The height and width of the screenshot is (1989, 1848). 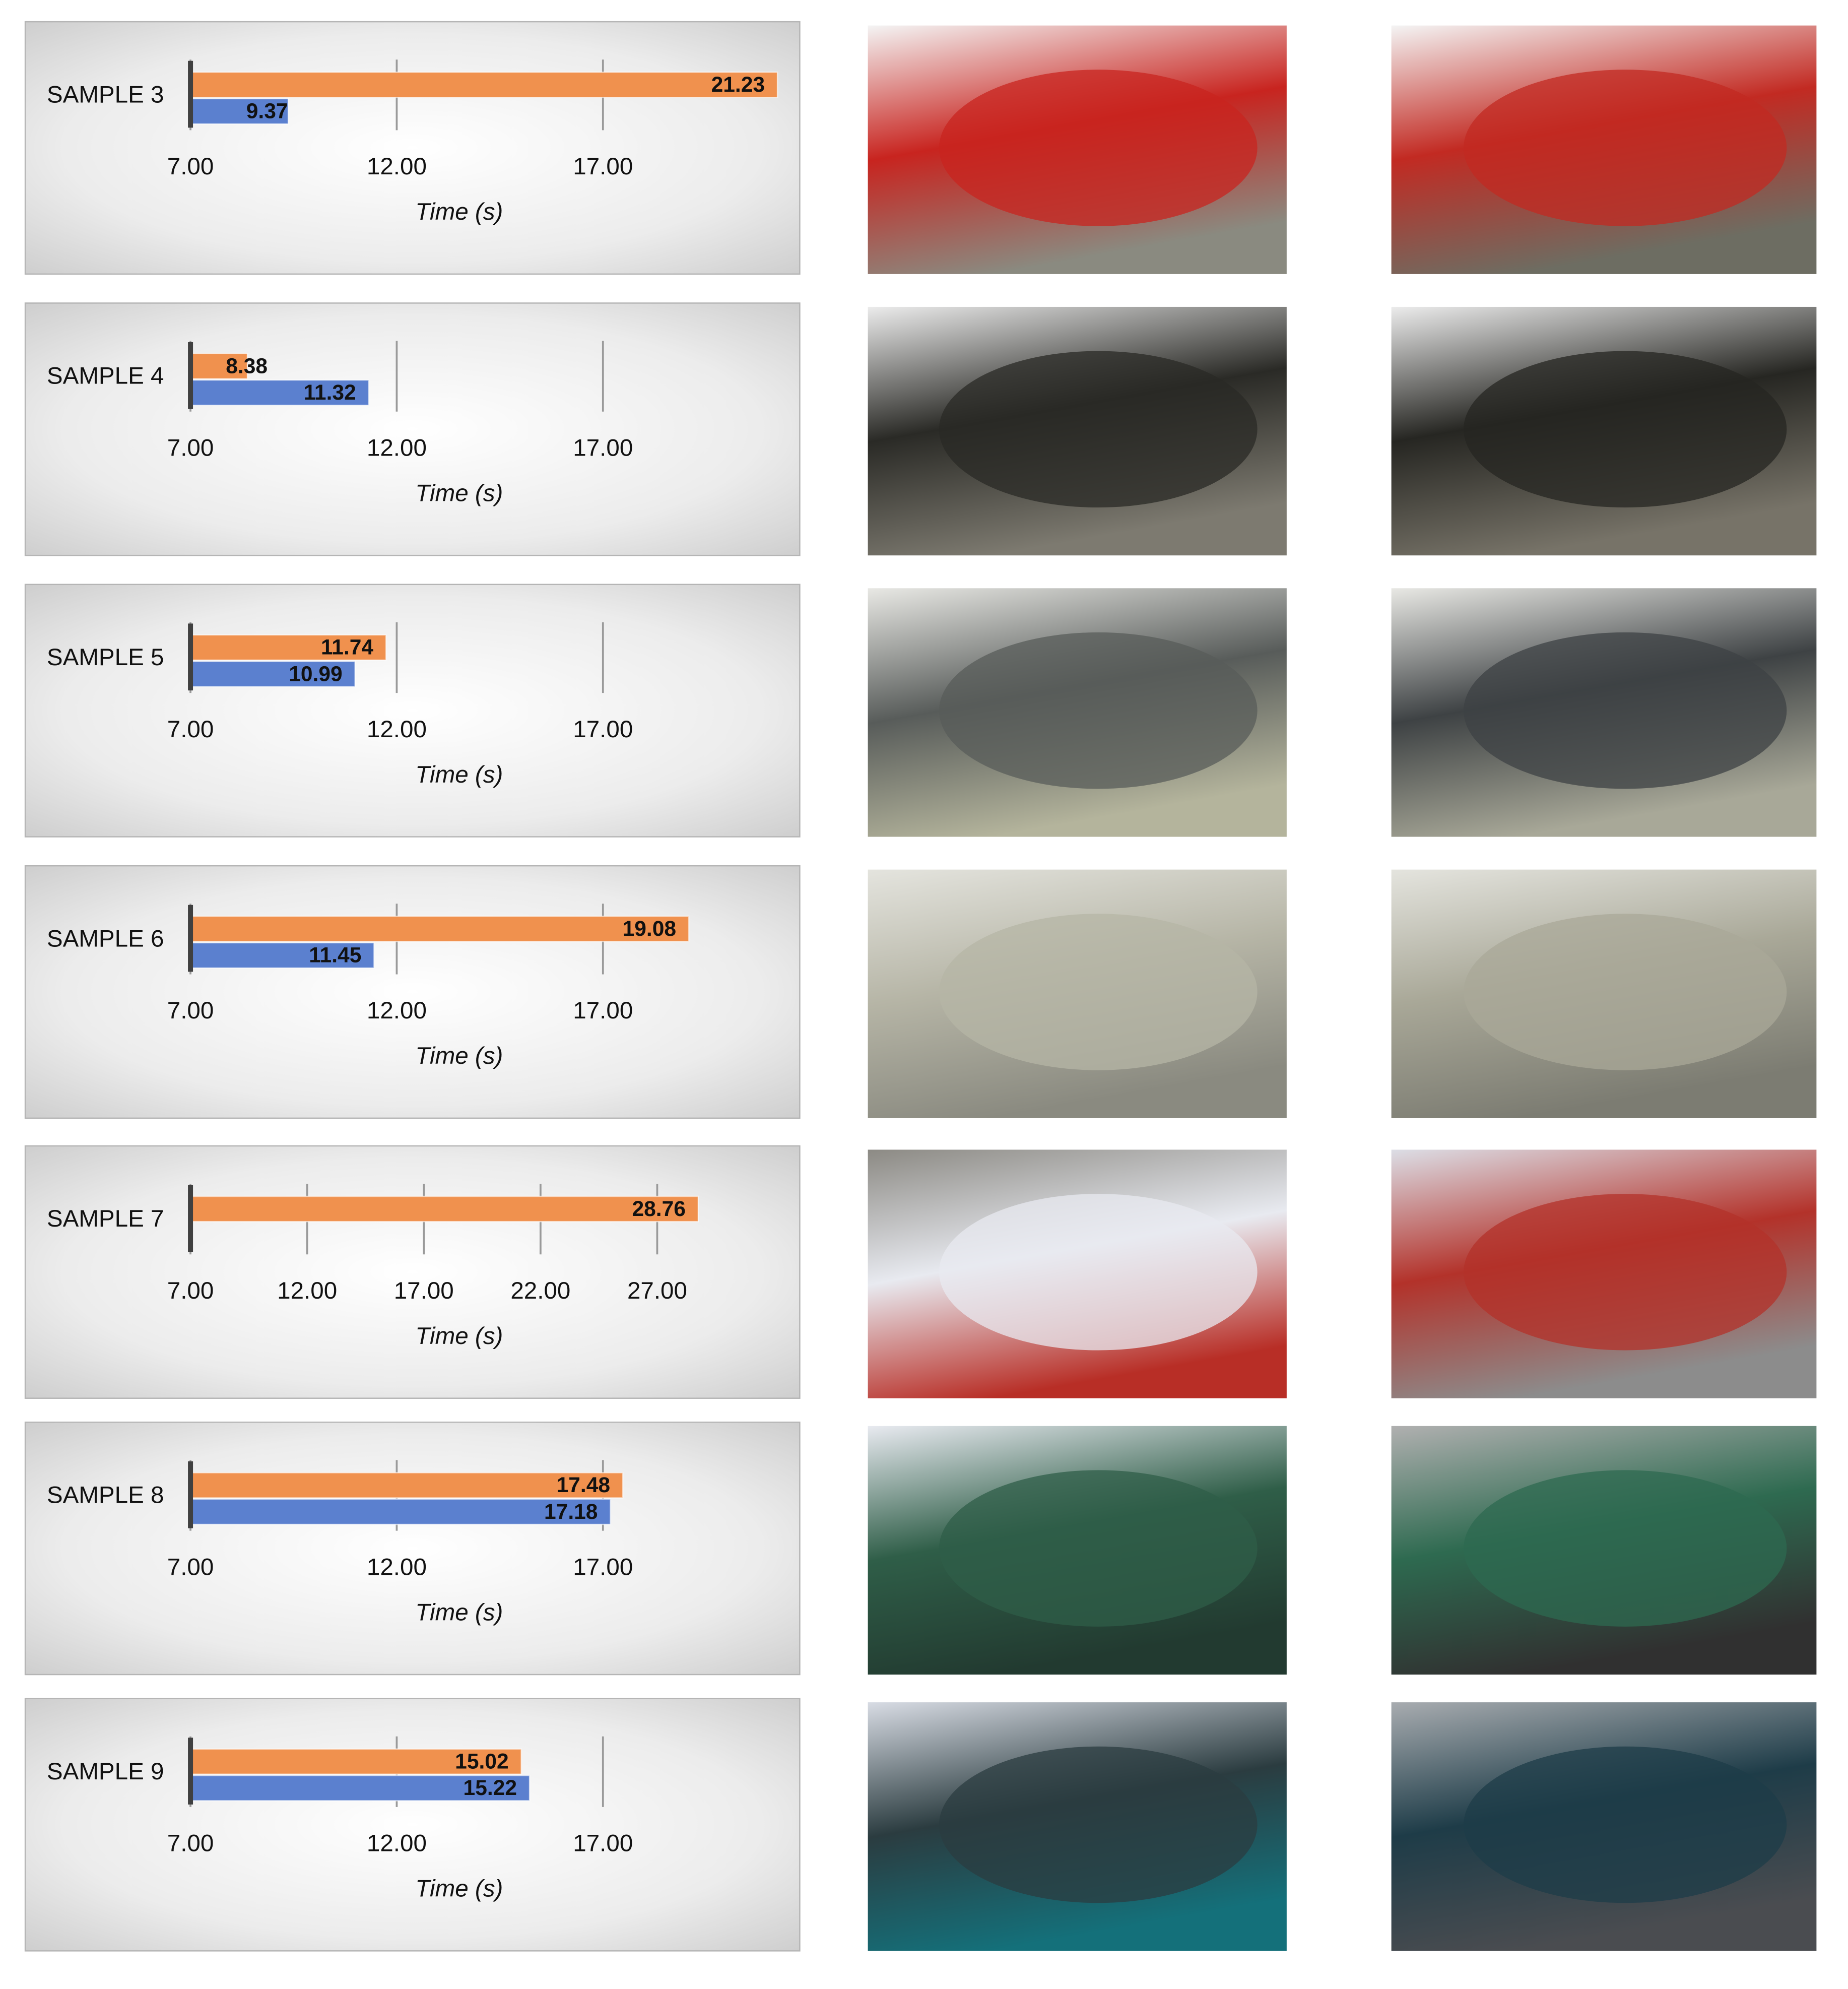 I want to click on data-label: 17.48, so click(x=583, y=1485).